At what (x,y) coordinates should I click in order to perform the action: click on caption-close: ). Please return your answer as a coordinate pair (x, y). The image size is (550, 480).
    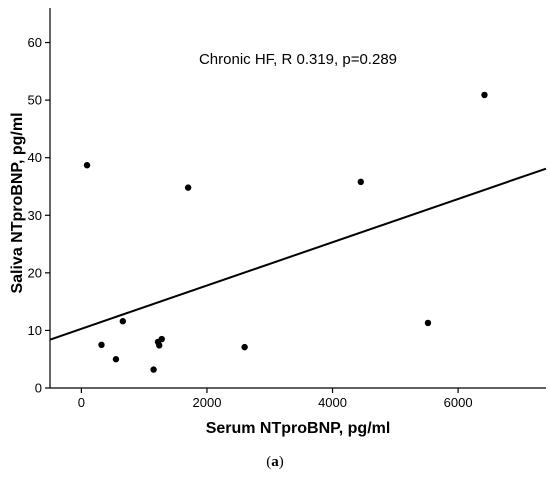
    Looking at the image, I should click on (281, 462).